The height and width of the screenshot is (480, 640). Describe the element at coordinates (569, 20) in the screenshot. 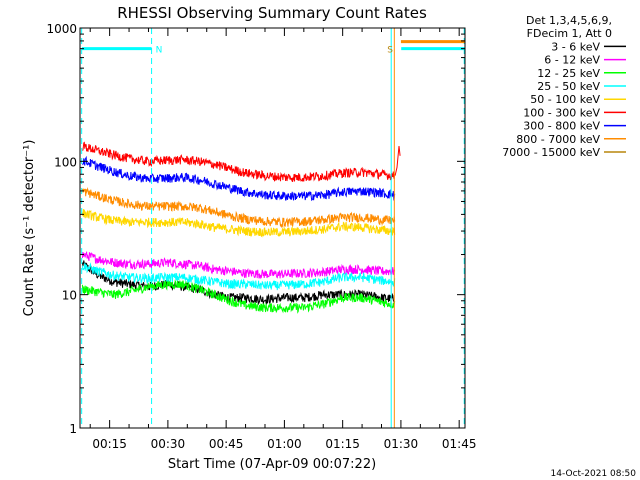

I see `legend-header: Det 1,3,4,5,6,9,` at that location.